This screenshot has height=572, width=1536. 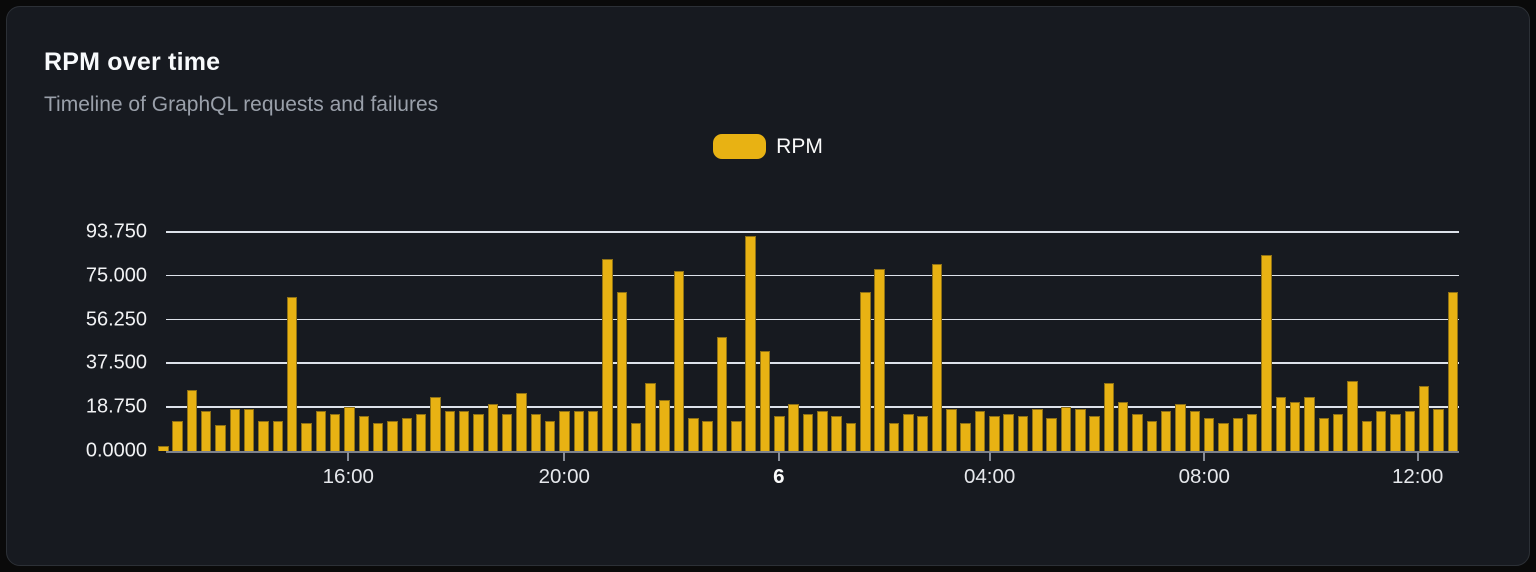 I want to click on x-tick-mark, so click(x=1204, y=456).